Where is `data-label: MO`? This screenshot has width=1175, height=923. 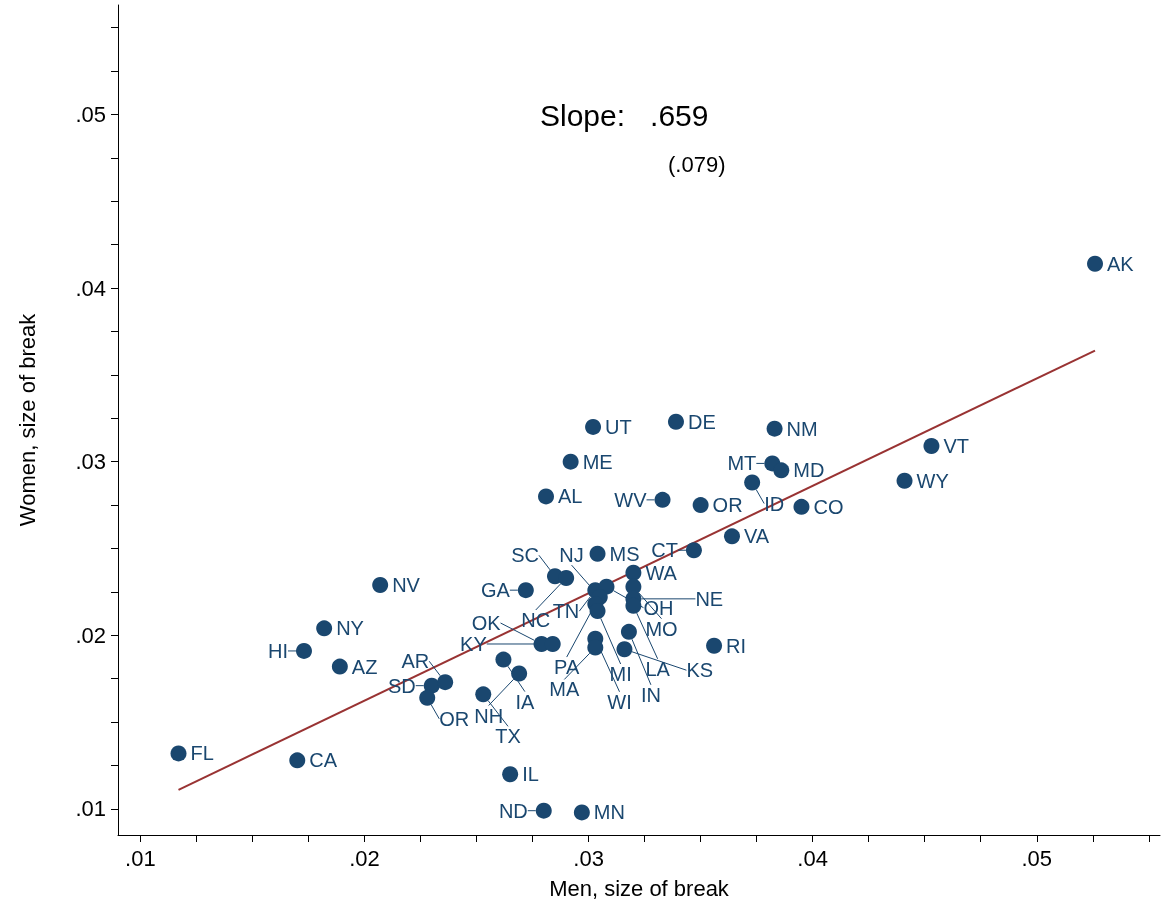
data-label: MO is located at coordinates (661, 628).